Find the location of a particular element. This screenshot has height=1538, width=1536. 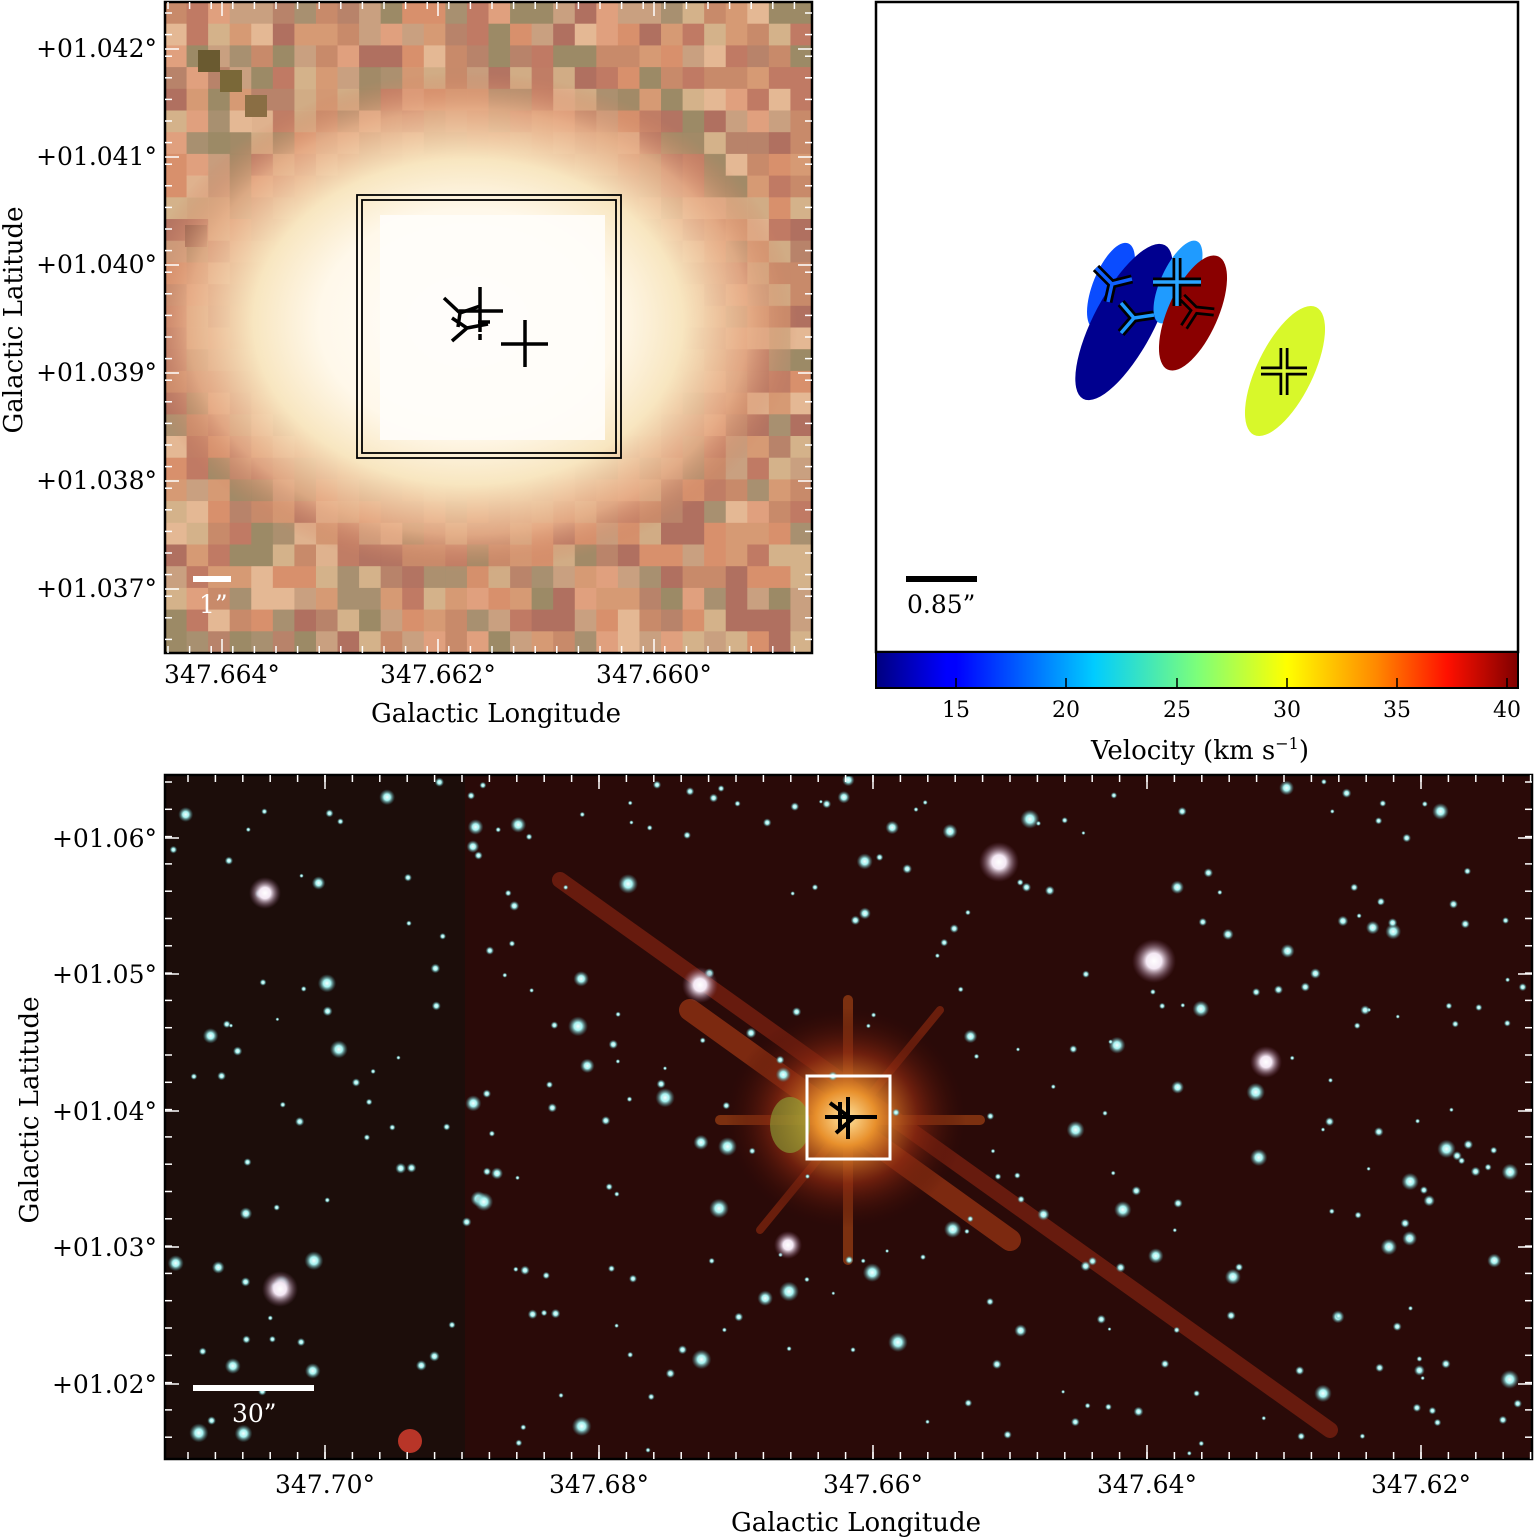

ytick-label: +01.039° is located at coordinates (96, 372).